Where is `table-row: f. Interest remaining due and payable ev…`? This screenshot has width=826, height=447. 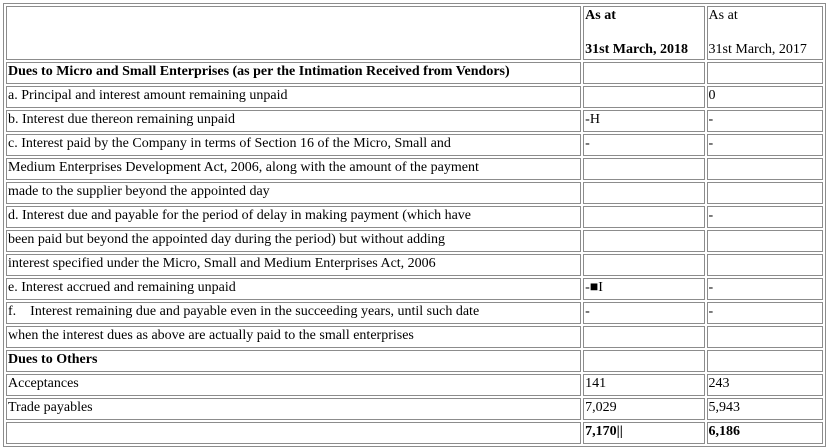 table-row: f. Interest remaining due and payable ev… is located at coordinates (414, 313).